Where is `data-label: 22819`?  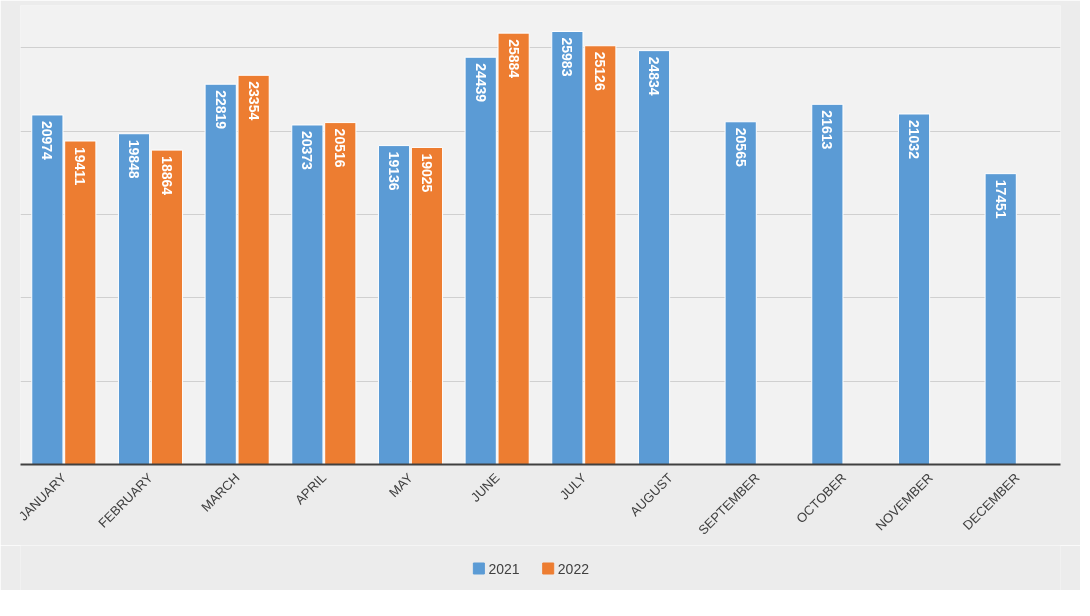
data-label: 22819 is located at coordinates (220, 110).